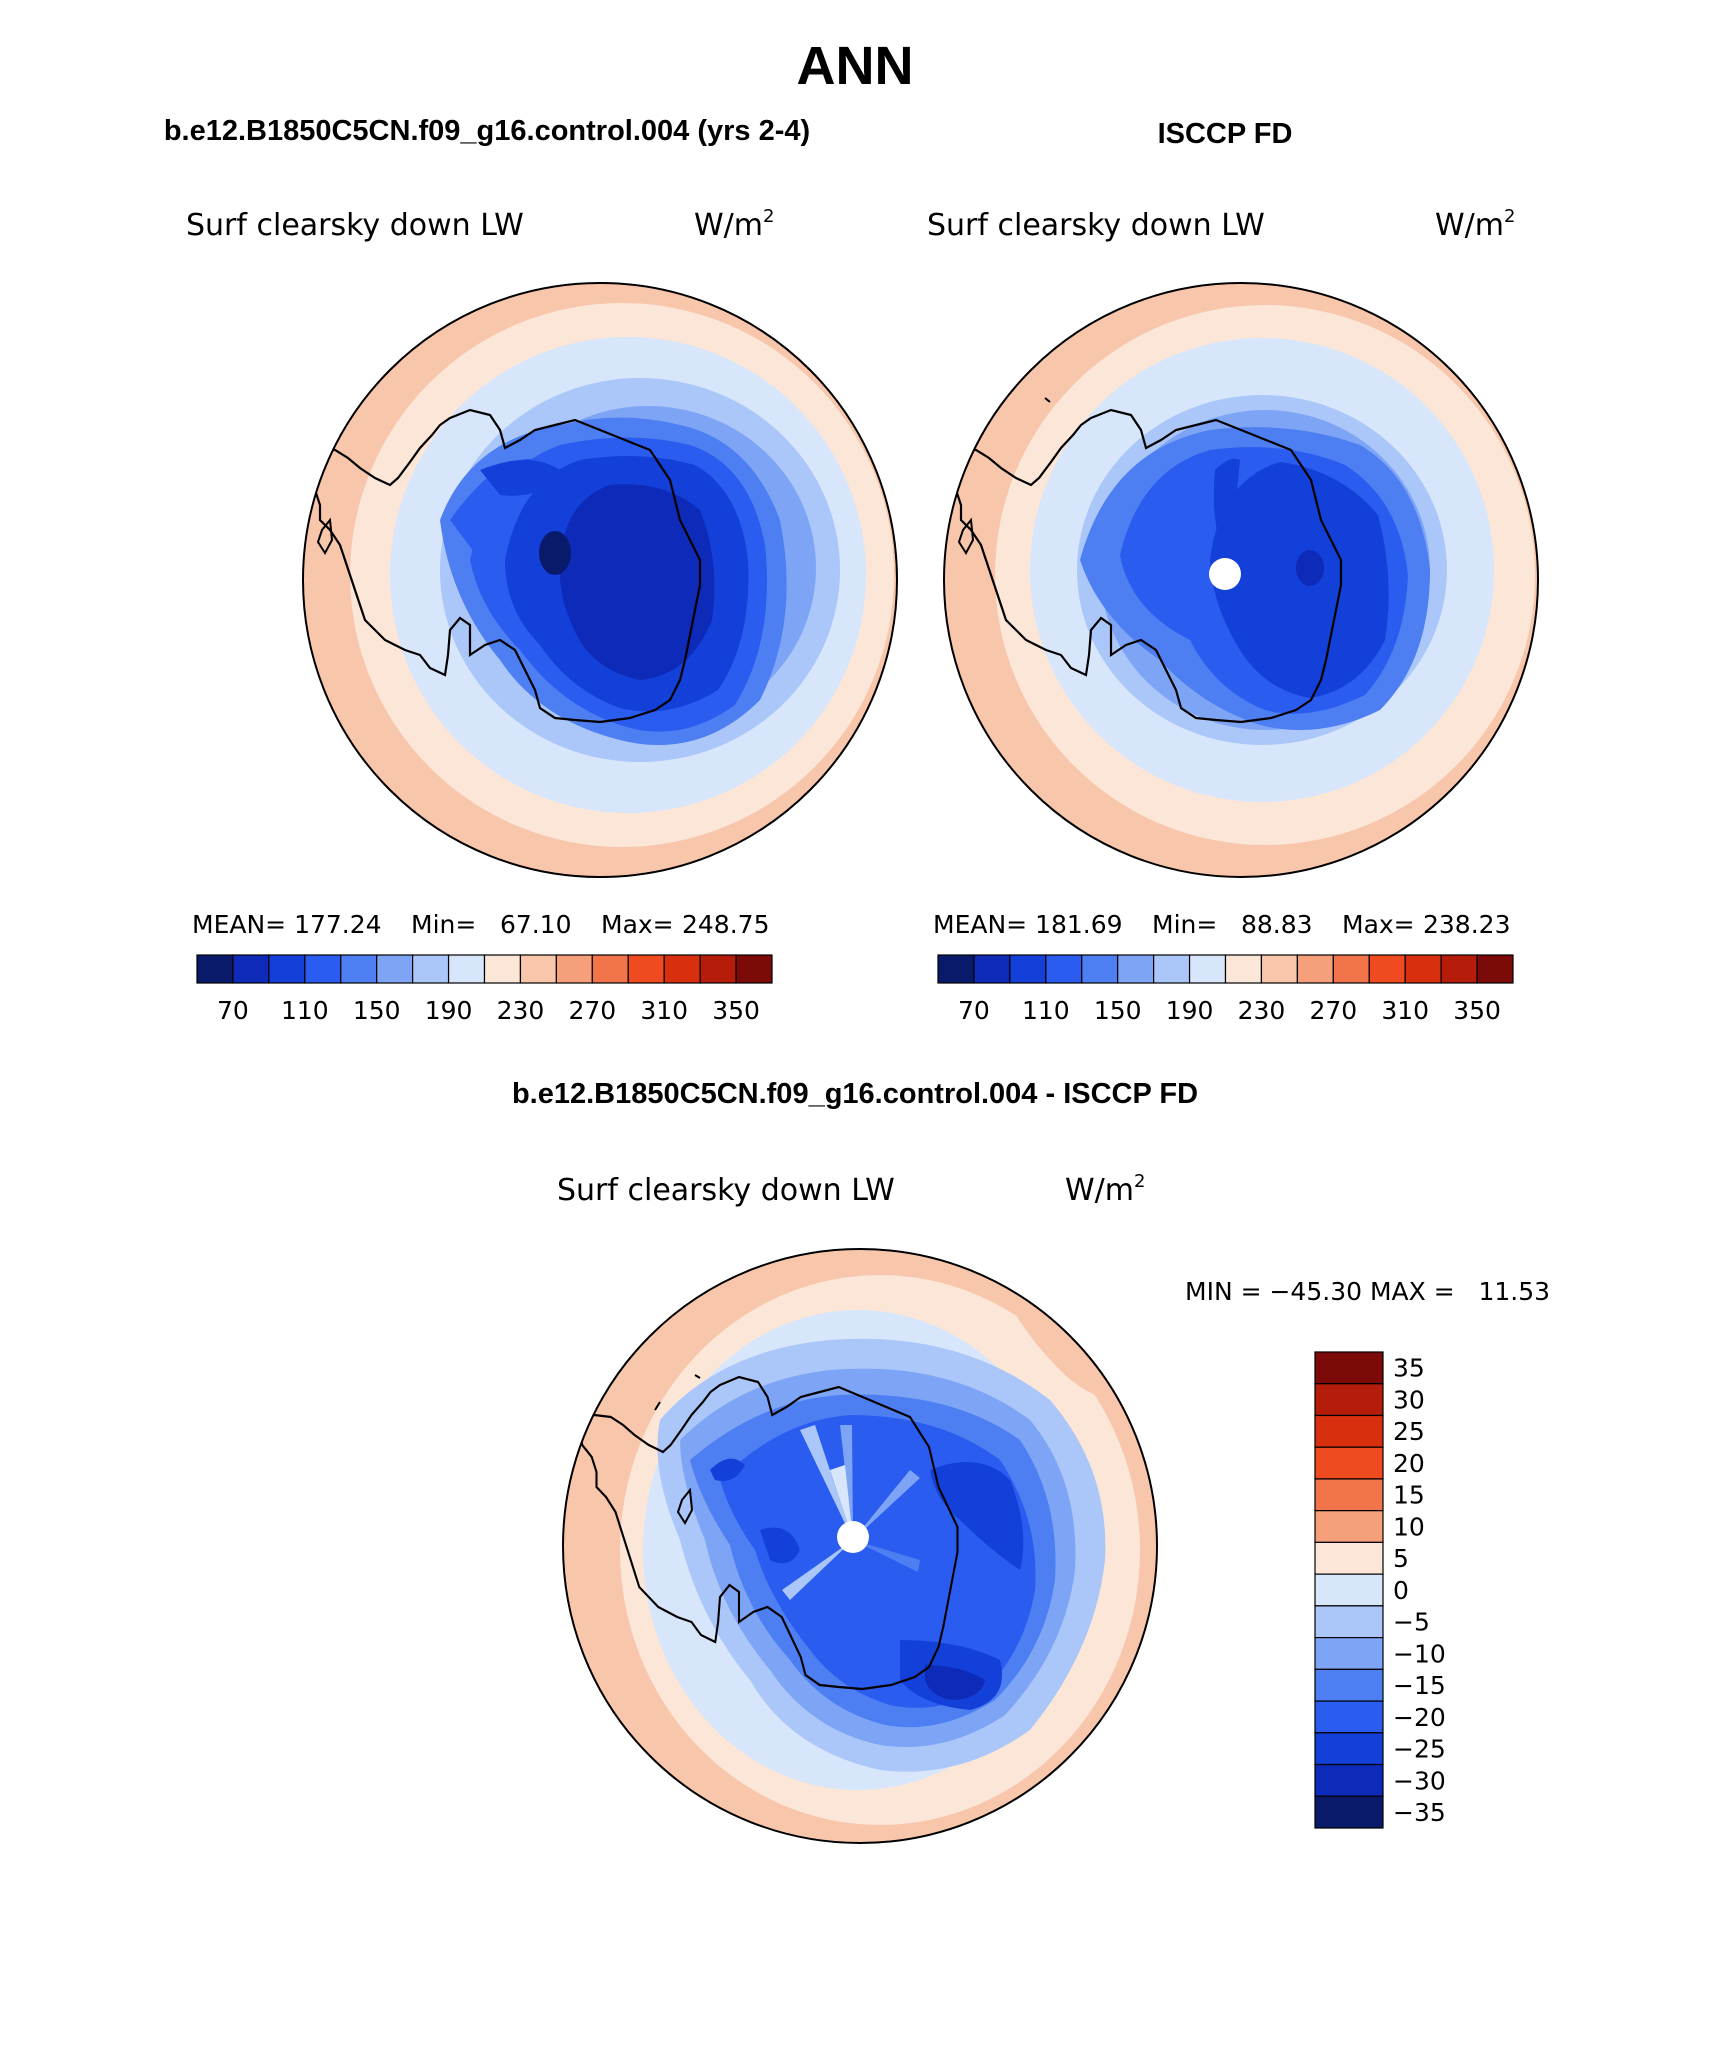 The height and width of the screenshot is (2061, 1710). I want to click on diff-colorbar-tick-label: −30, so click(1419, 1780).